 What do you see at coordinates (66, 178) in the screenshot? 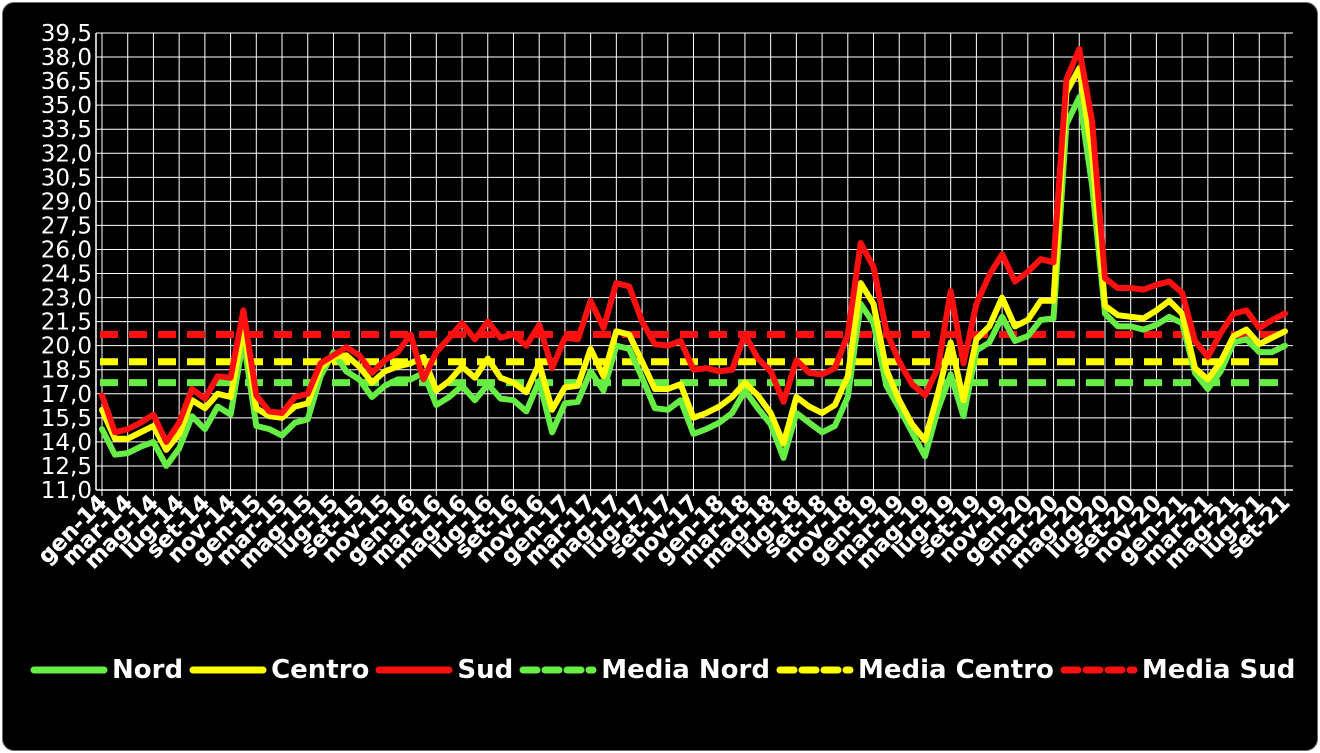
I see `y-tick-label: 30,5` at bounding box center [66, 178].